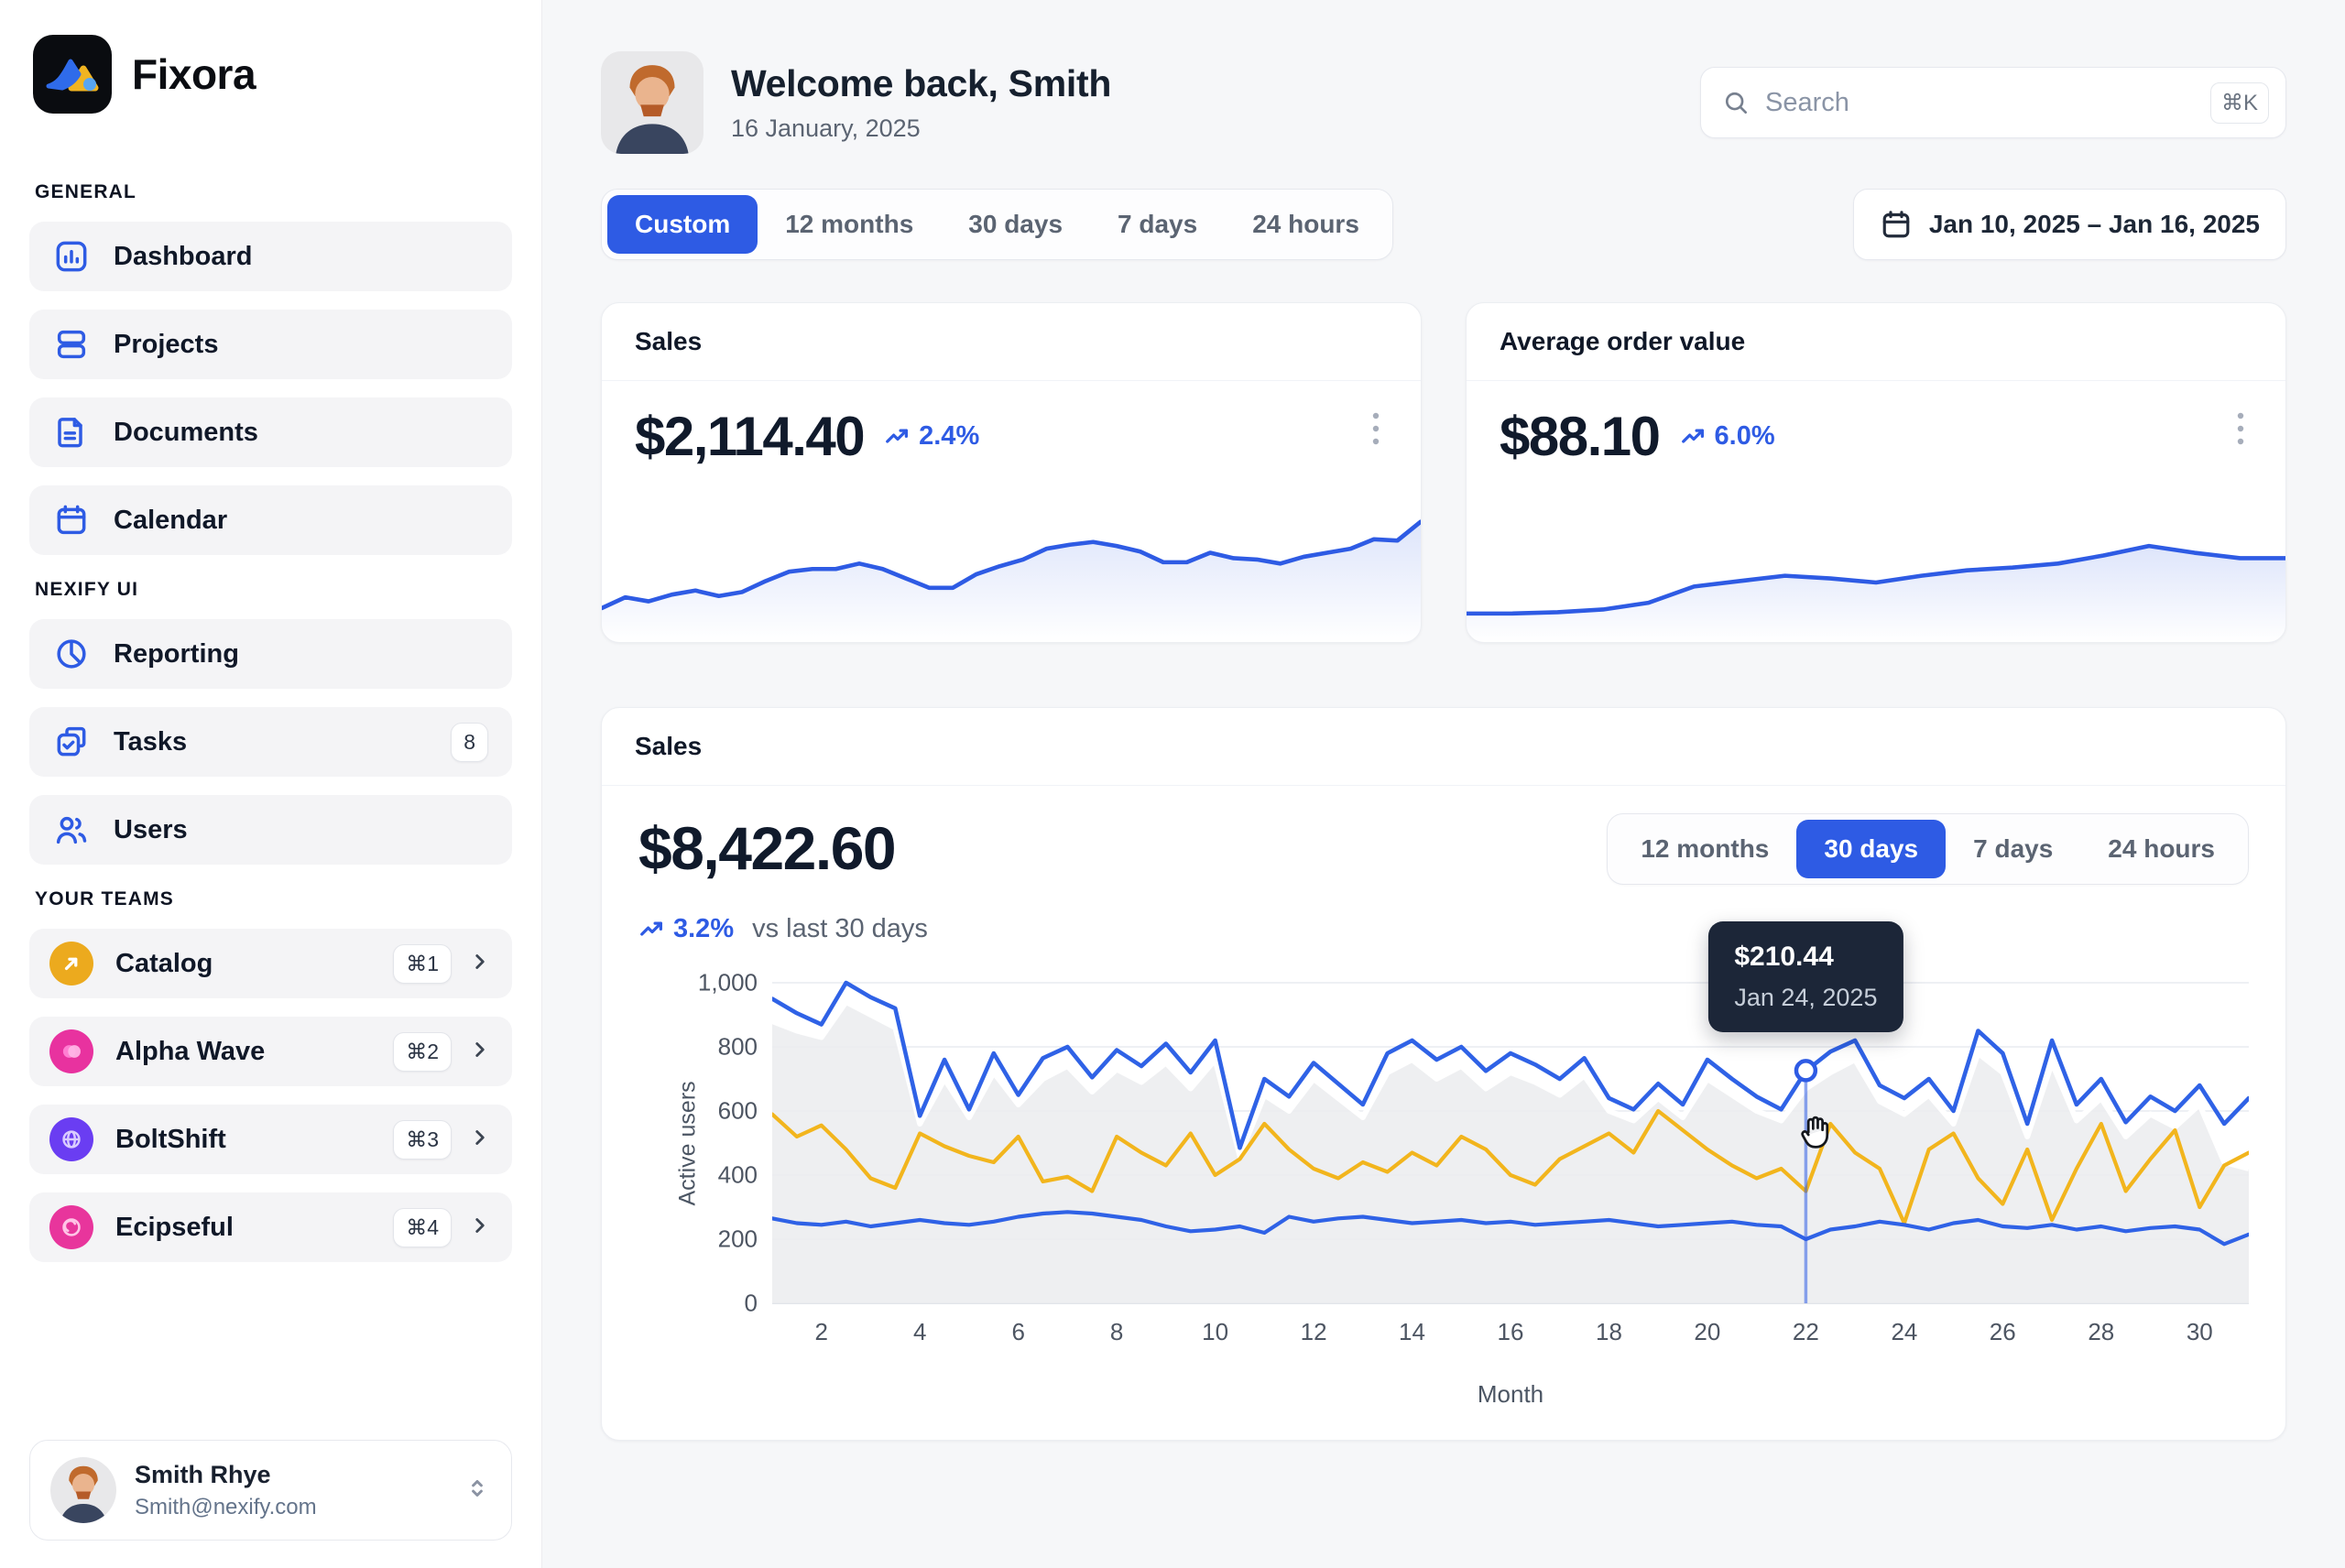 This screenshot has width=2345, height=1568. I want to click on y-tick-label: 600, so click(737, 1110).